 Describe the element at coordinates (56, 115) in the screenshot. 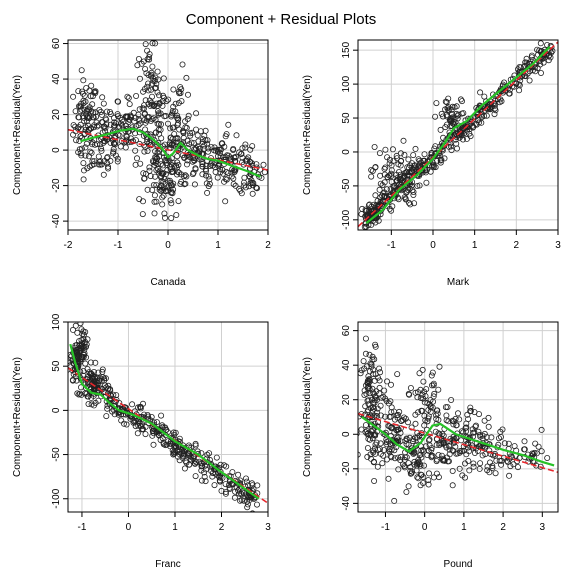

I see `y-tick-label: 20` at that location.